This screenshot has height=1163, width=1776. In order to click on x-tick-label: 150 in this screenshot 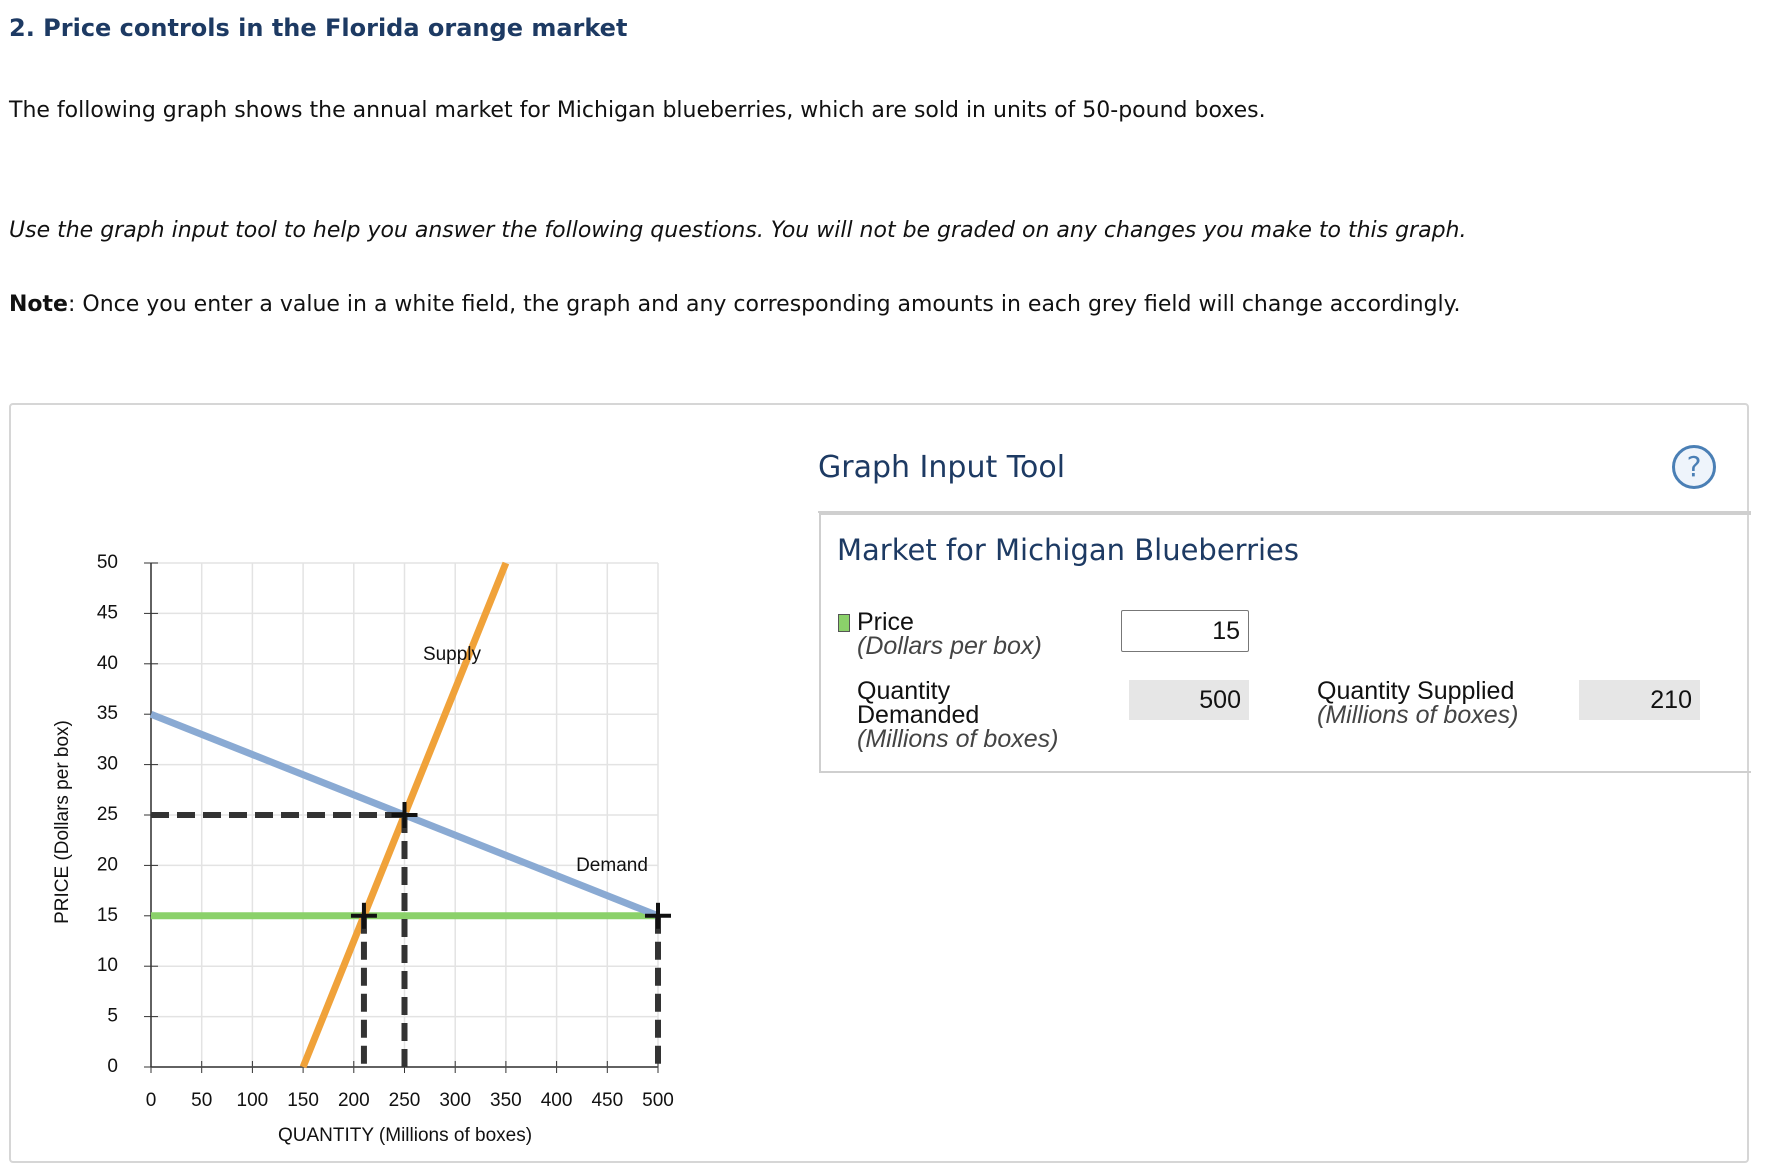, I will do `click(303, 1100)`.